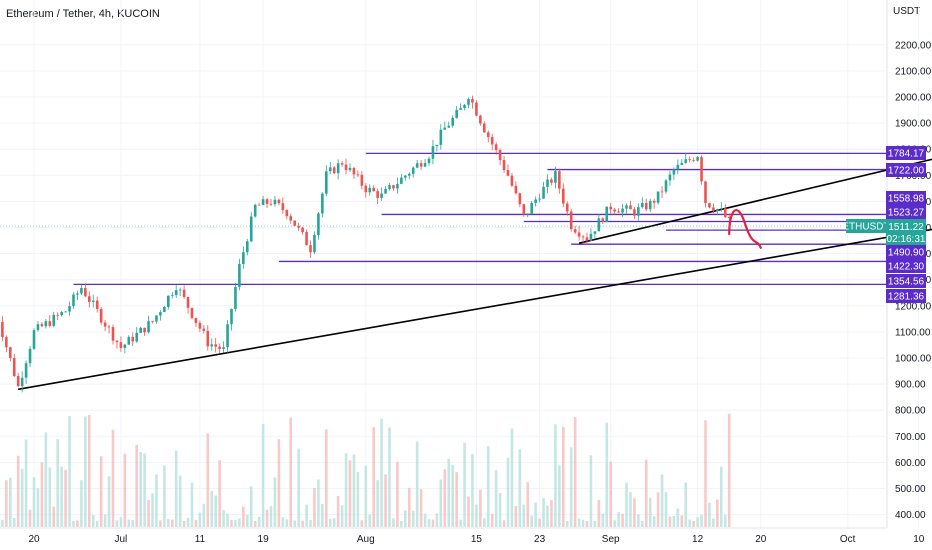 The image size is (932, 550). I want to click on price-tick-label: 700.00, so click(910, 437).